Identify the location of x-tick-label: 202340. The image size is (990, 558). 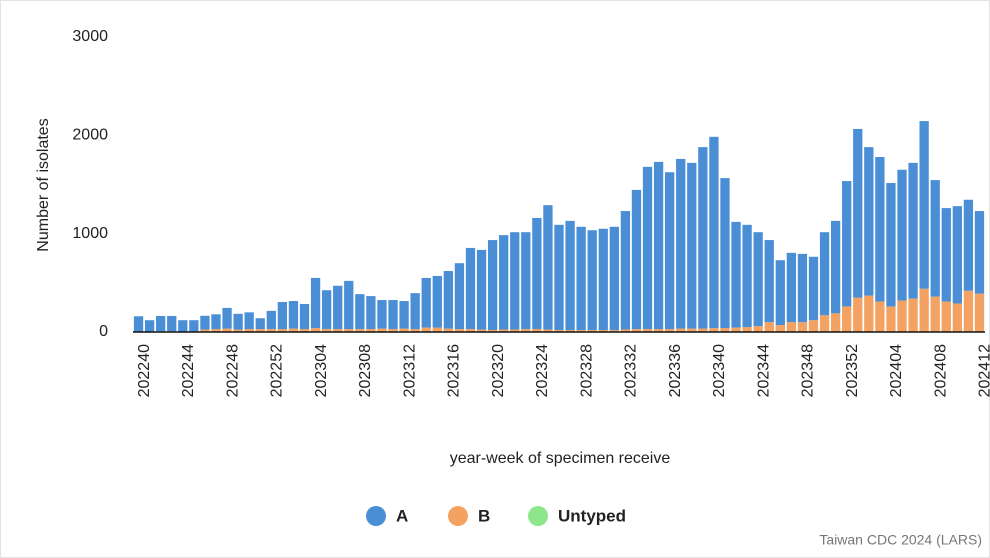
(719, 370).